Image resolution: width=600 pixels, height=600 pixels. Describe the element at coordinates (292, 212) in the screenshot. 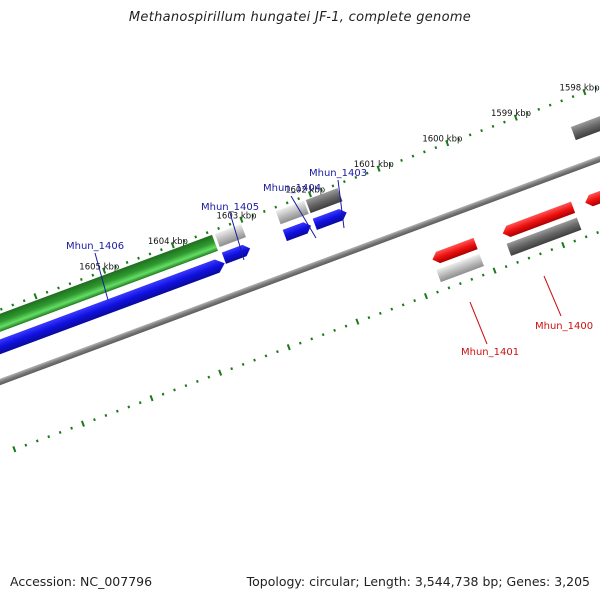

I see `gene-mhun-1404-gray` at that location.